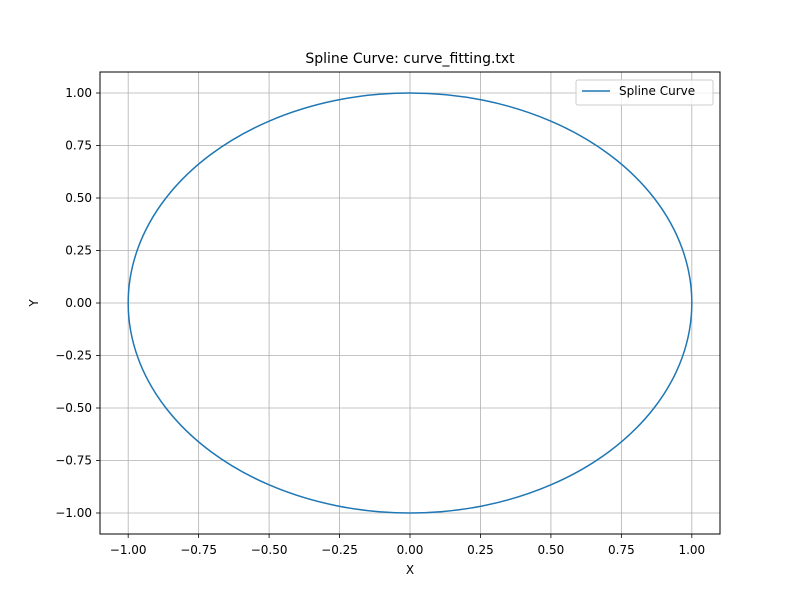 Image resolution: width=800 pixels, height=600 pixels. Describe the element at coordinates (269, 550) in the screenshot. I see `x-tick-label: −0.50` at that location.